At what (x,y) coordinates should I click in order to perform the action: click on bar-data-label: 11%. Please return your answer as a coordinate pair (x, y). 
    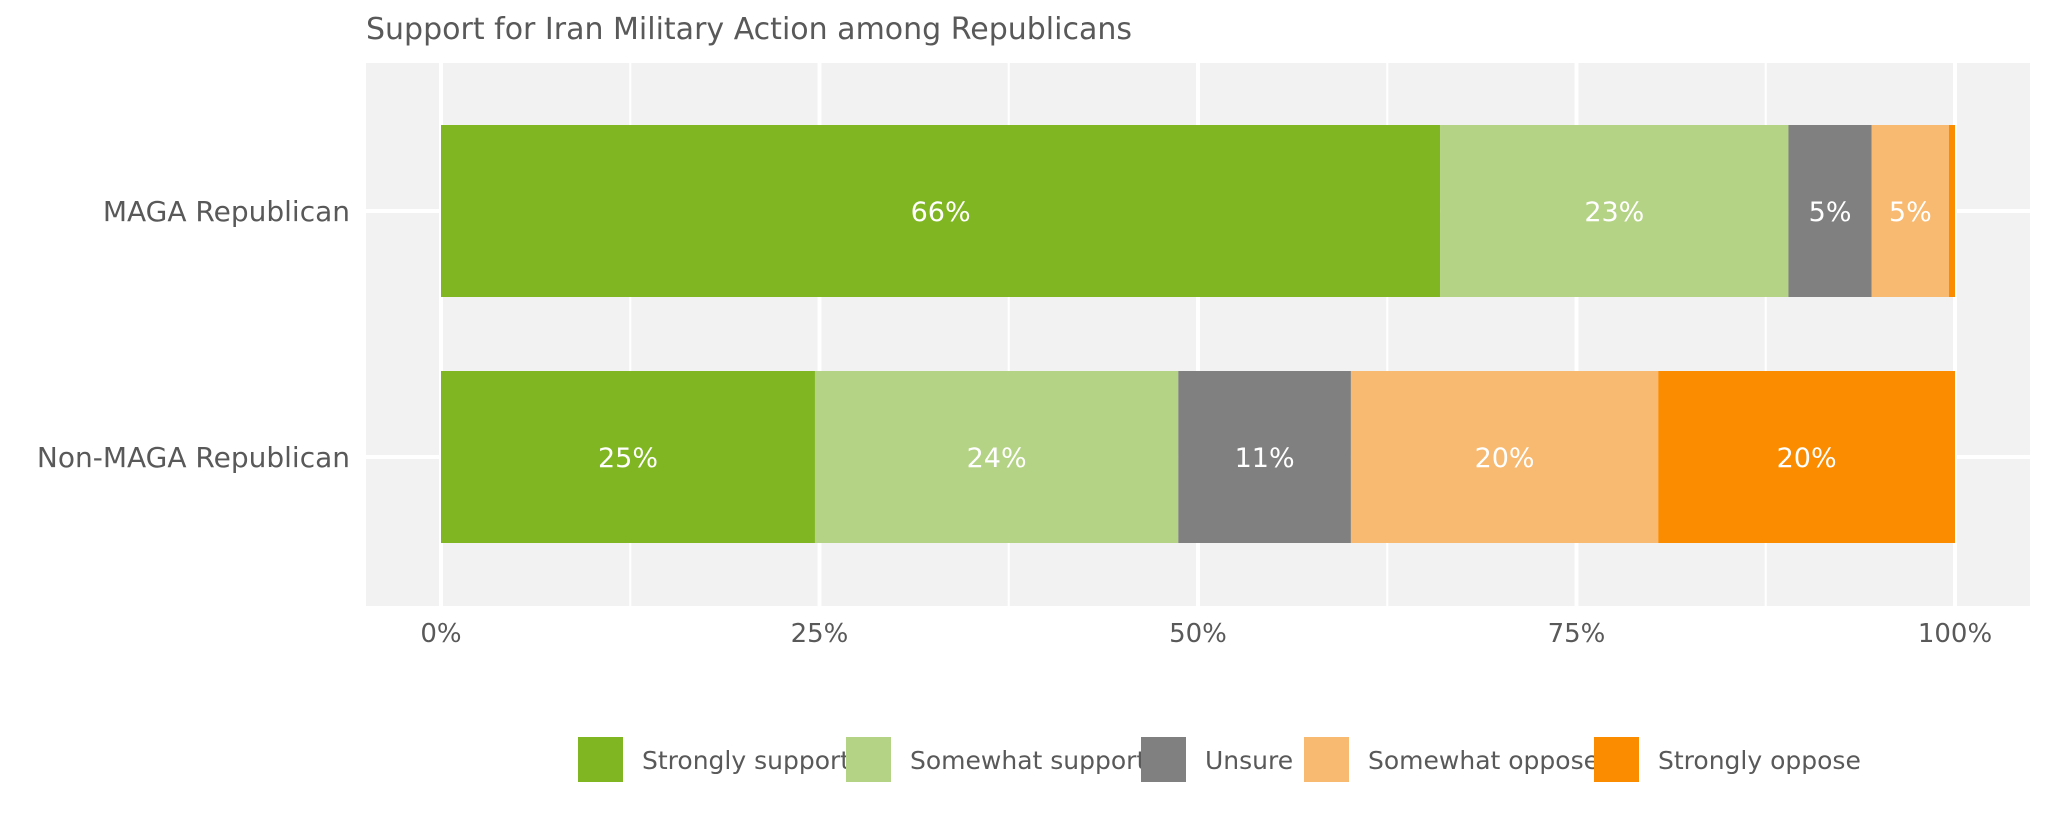
    Looking at the image, I should click on (1265, 458).